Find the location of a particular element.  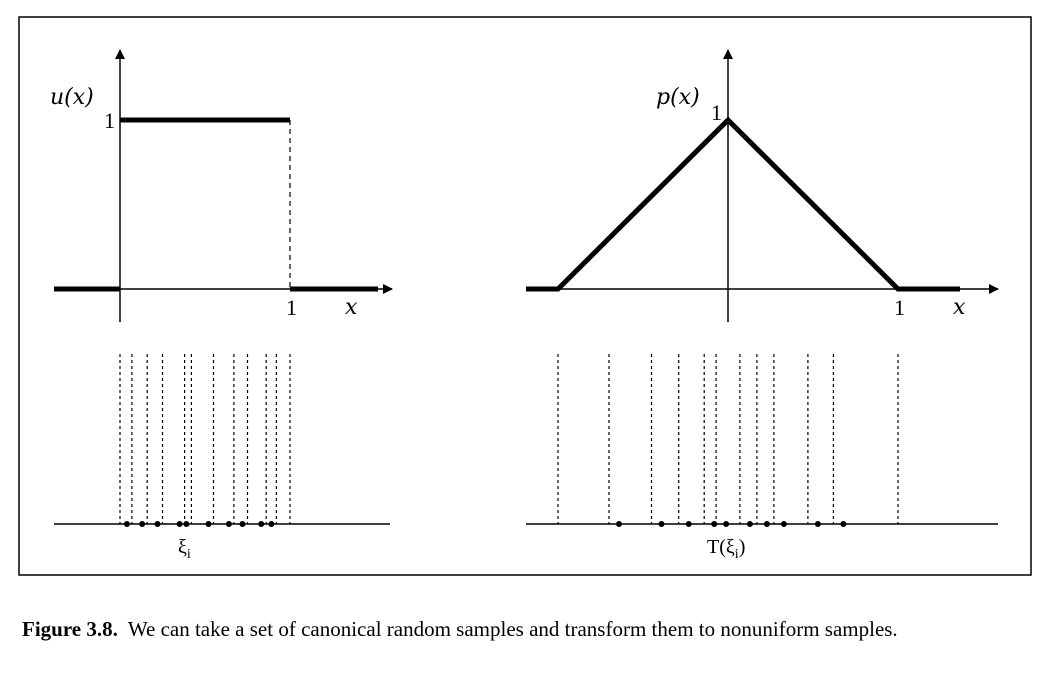

right-x-axis-label: x is located at coordinates (959, 307).